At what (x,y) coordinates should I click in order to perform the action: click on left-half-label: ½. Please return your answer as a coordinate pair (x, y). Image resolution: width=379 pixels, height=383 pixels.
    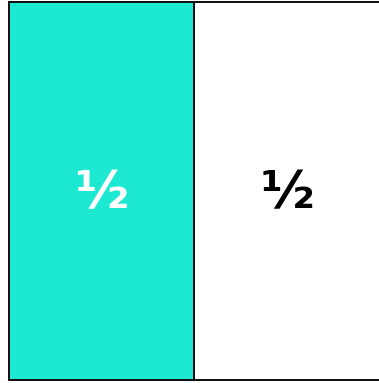
    Looking at the image, I should click on (102, 191).